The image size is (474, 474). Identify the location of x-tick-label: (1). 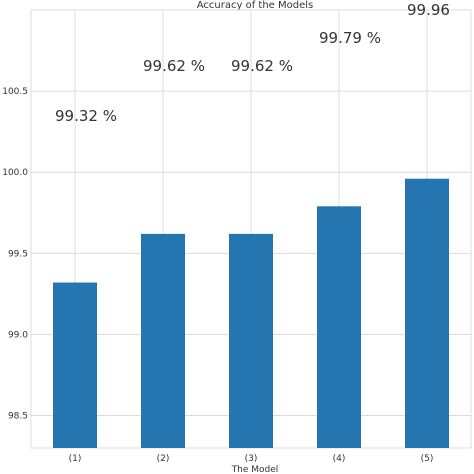
(75, 459).